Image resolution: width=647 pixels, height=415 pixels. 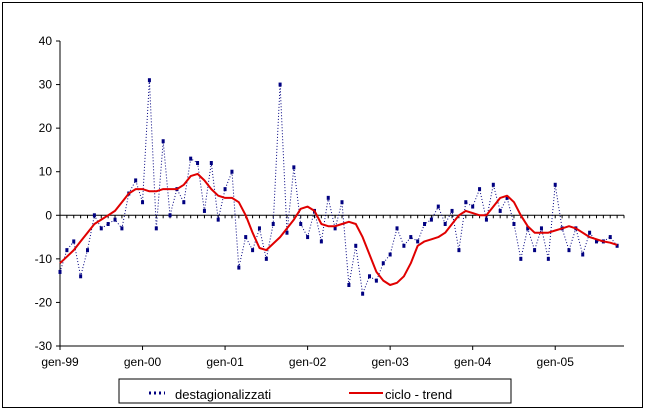 What do you see at coordinates (390, 362) in the screenshot?
I see `x-tick-label: gen-03` at bounding box center [390, 362].